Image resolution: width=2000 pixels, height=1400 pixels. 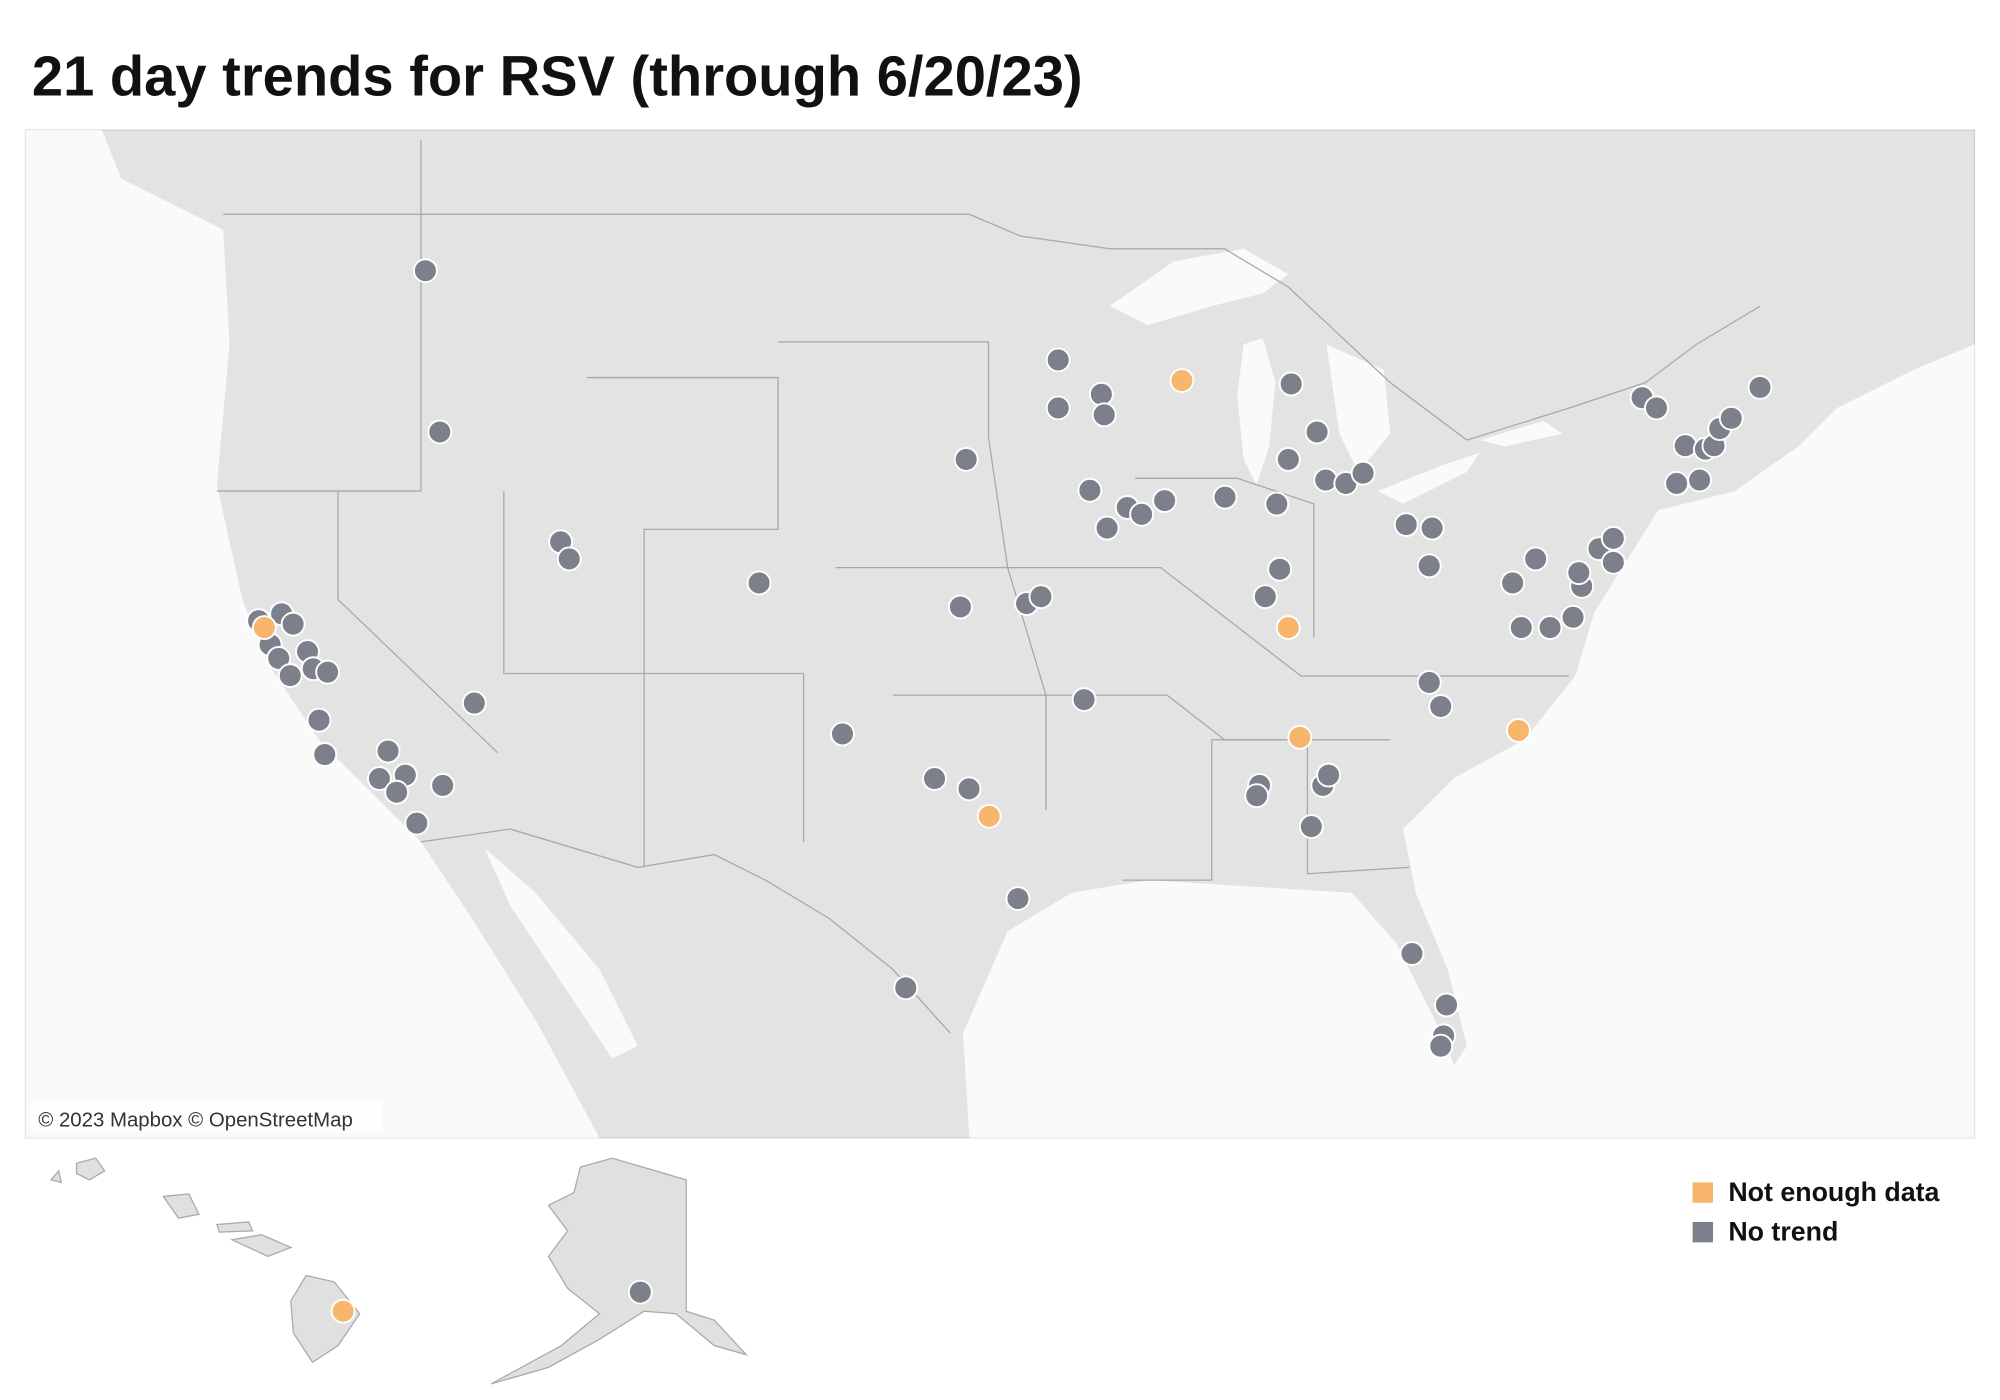 I want to click on attribution-bg, so click(x=206, y=1117).